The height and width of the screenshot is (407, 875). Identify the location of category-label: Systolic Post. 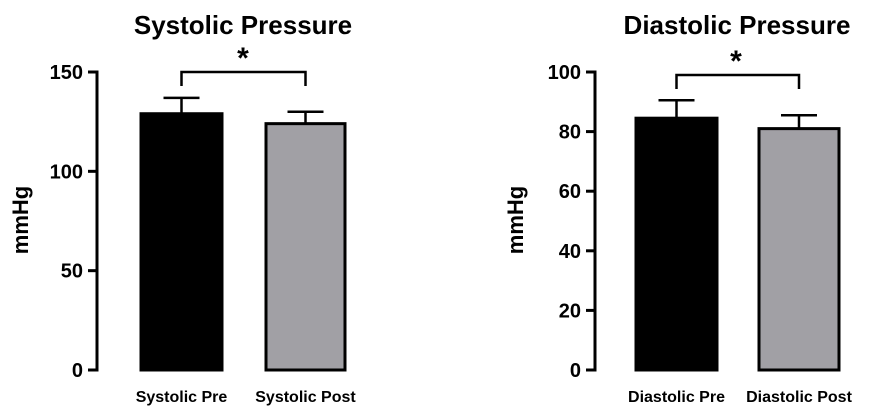
(305, 397).